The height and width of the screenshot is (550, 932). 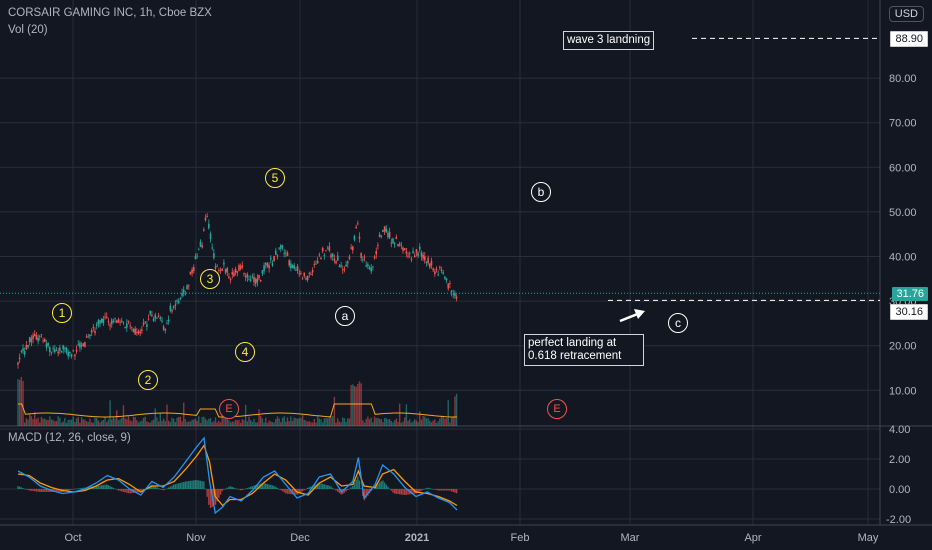 What do you see at coordinates (903, 347) in the screenshot?
I see `price-tick-label: 20.00` at bounding box center [903, 347].